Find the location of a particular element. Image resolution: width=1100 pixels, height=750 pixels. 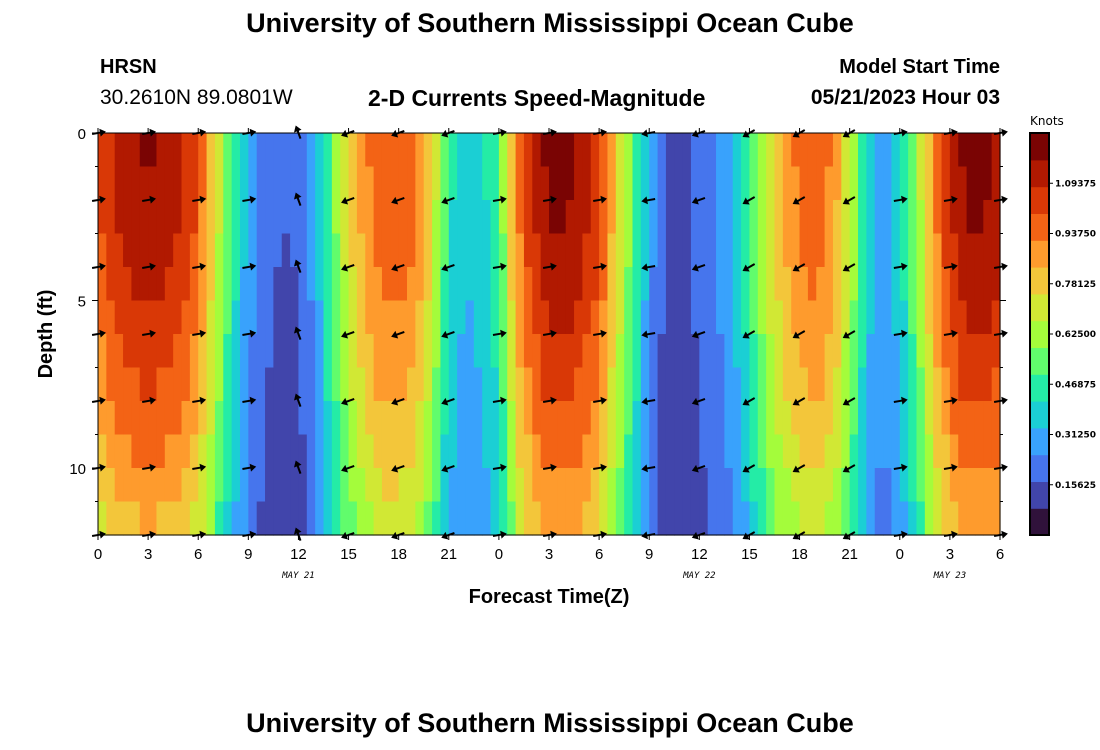

model-start-time: 05/21/2023 Hour 03 is located at coordinates (905, 97).